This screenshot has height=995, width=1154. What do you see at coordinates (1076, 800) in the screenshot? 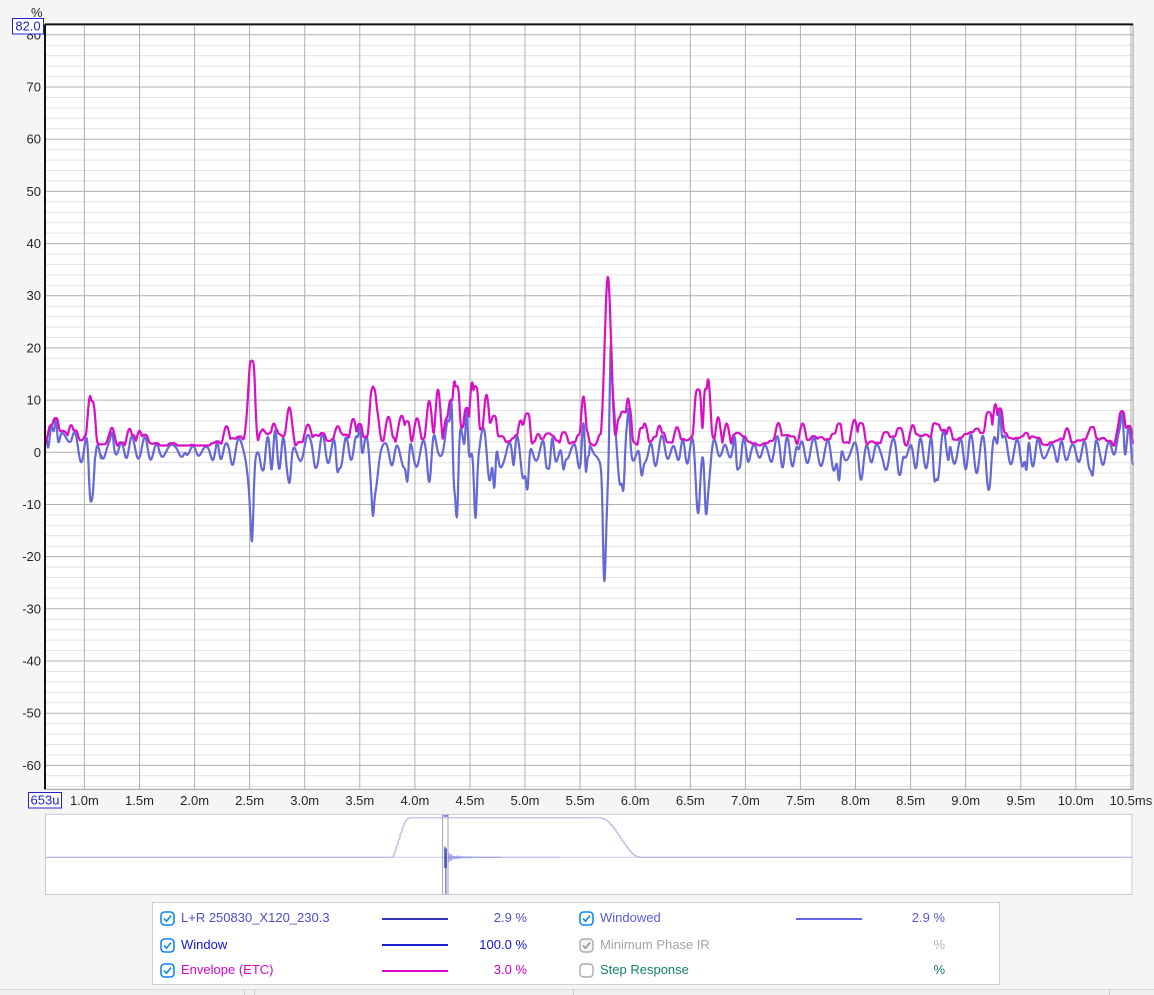
I see `svg-text: 10.0m` at bounding box center [1076, 800].